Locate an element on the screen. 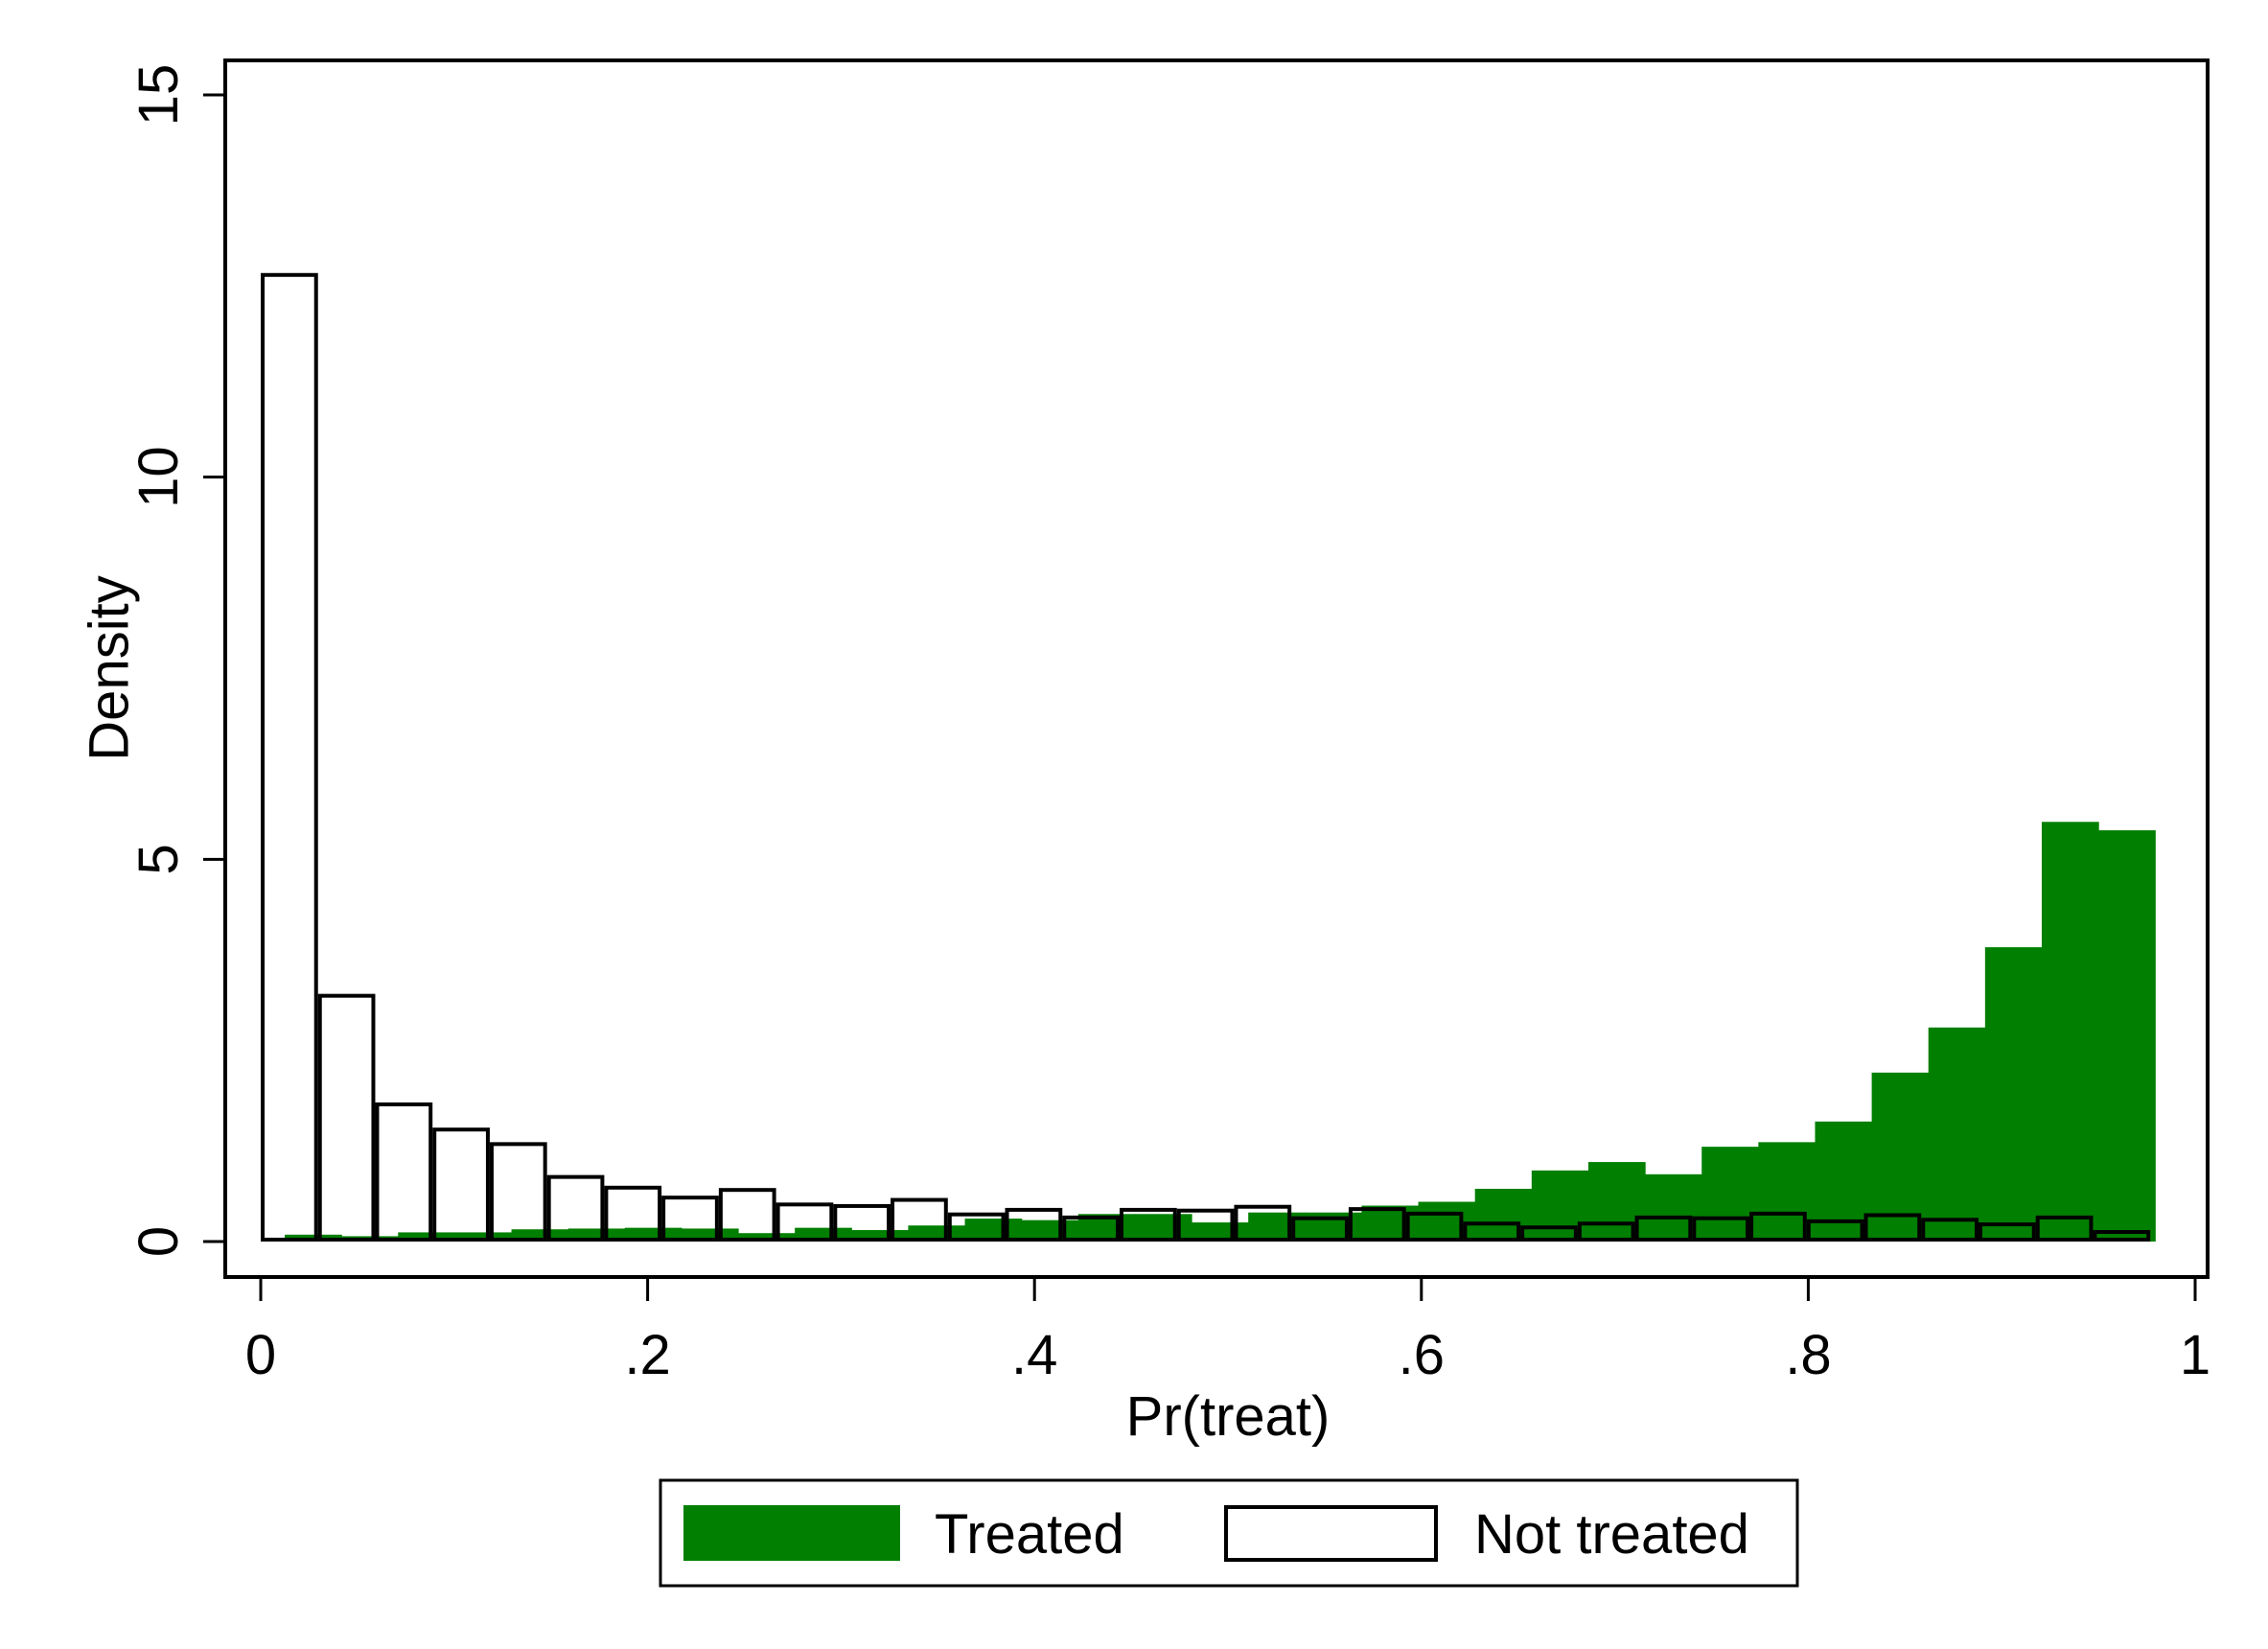 This screenshot has height=1649, width=2268. y-axis: 0 5 10 15 is located at coordinates (176, 660).